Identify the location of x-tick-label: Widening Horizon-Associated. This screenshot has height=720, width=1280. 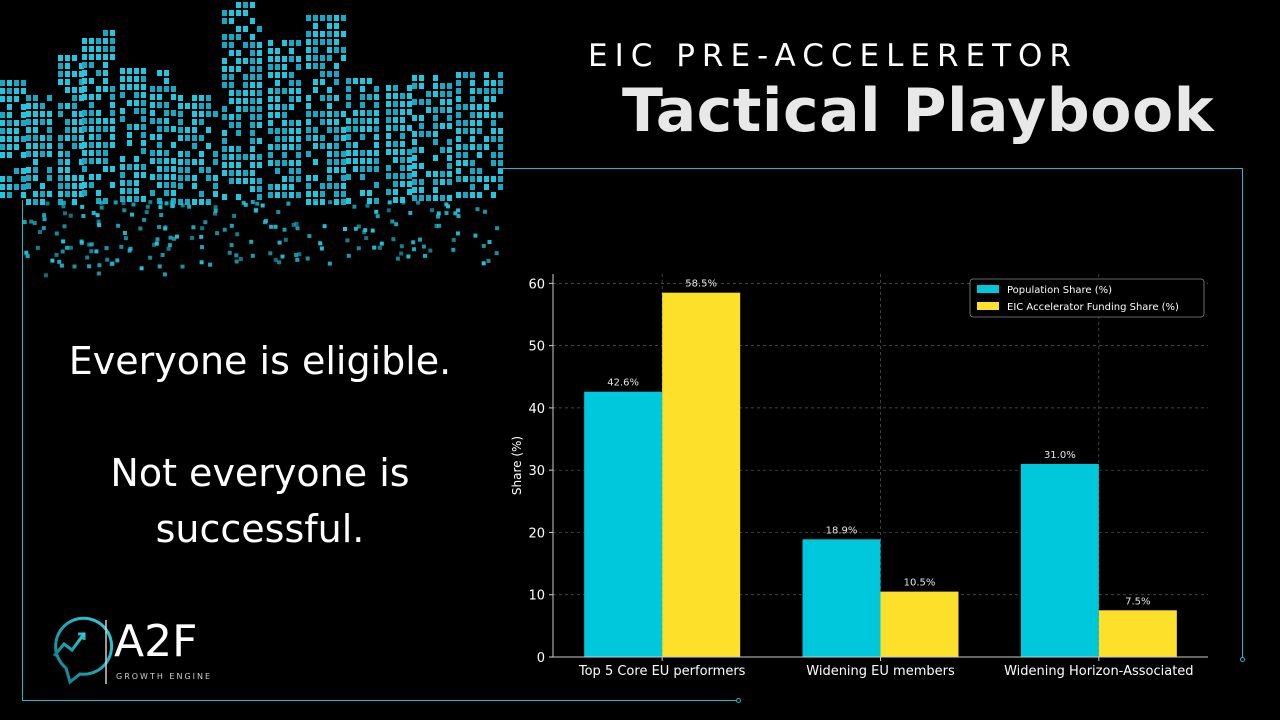
(1098, 671).